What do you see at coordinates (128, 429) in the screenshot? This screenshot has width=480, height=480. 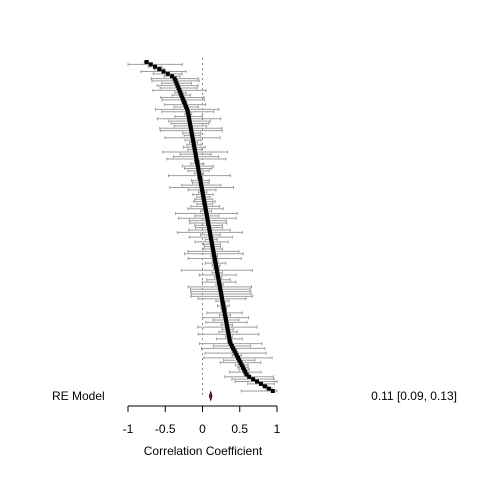 I see `x-tick-label: -1` at bounding box center [128, 429].